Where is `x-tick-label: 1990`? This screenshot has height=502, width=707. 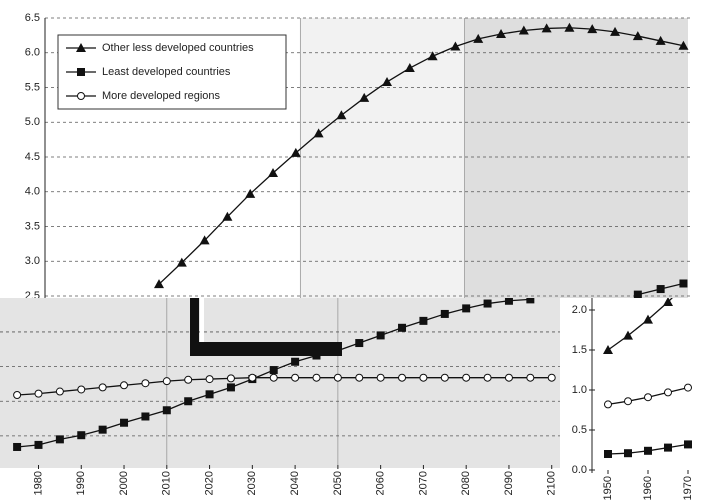
x-tick-label: 1990 is located at coordinates (81, 483).